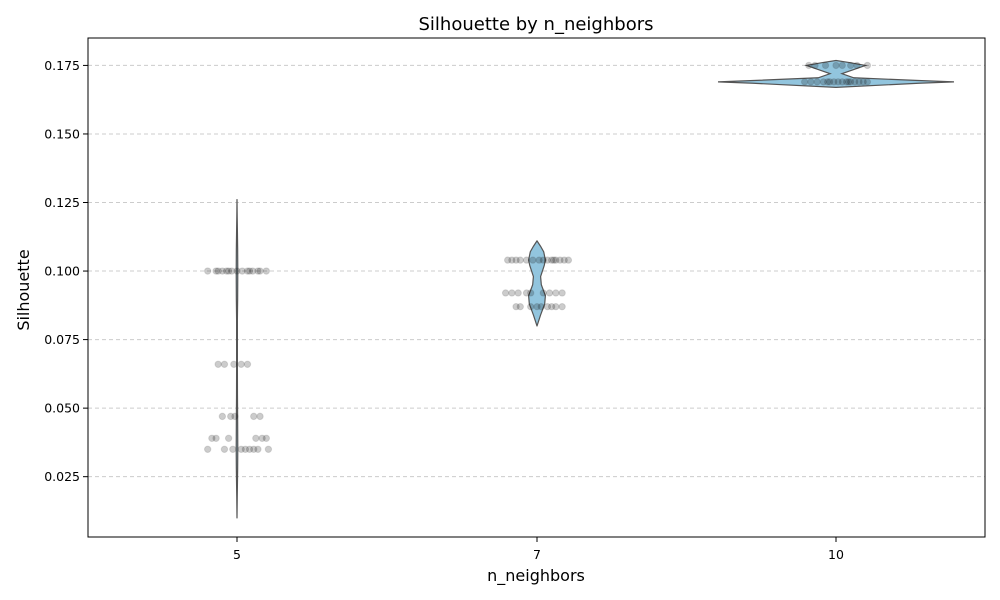  I want to click on y-tick-label: 0.175, so click(62, 65).